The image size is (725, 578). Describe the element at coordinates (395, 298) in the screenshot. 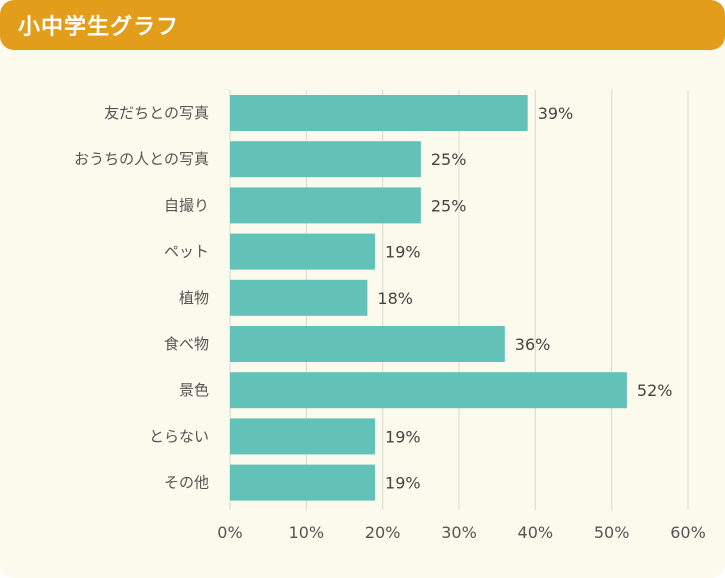

I see `value-label-5: 18%` at that location.